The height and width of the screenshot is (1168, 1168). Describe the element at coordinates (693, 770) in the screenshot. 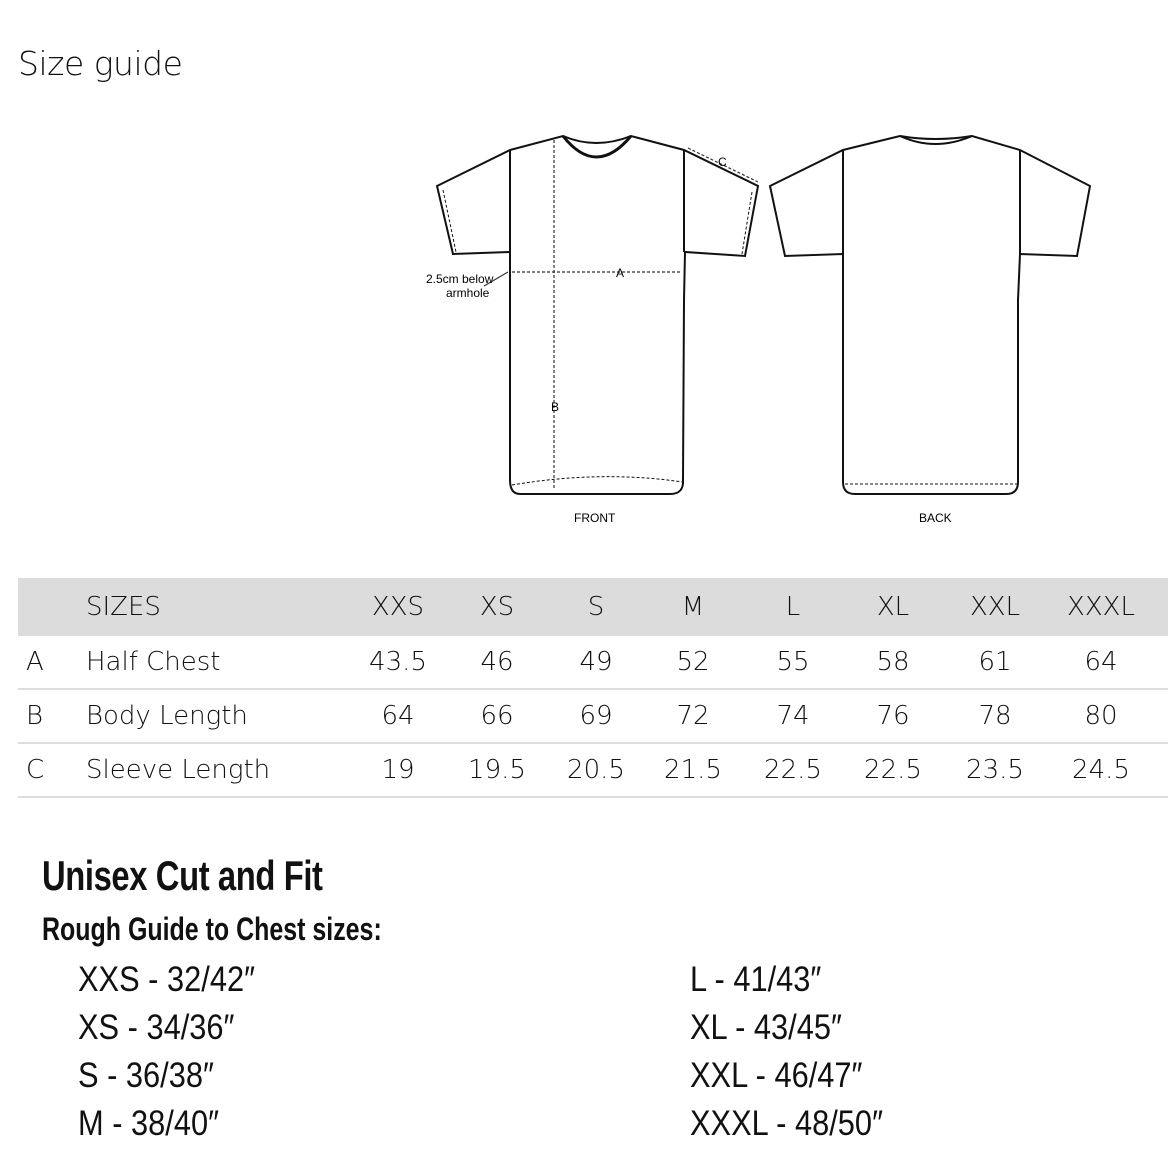

I see `table-cell: 21.5` at that location.